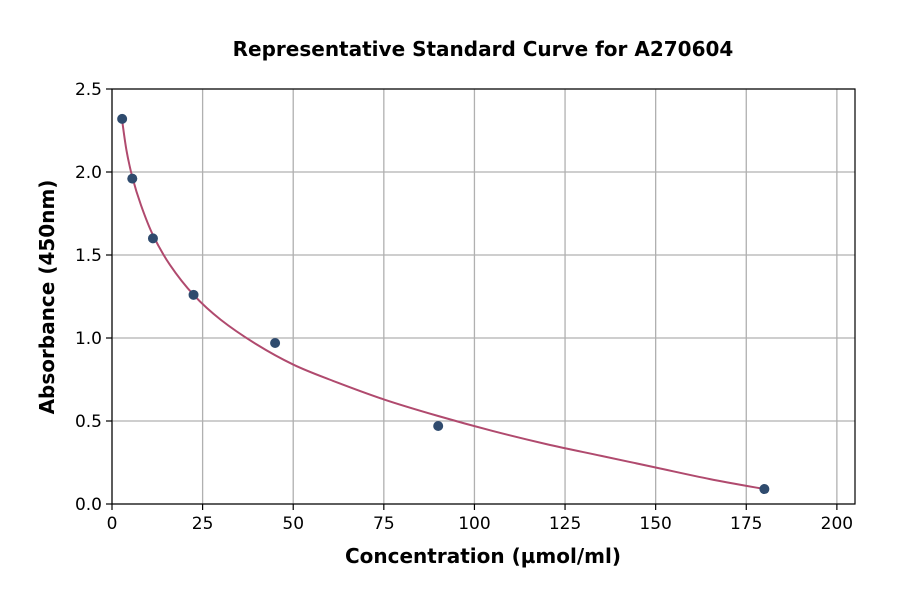 This screenshot has height=594, width=900. What do you see at coordinates (88, 256) in the screenshot?
I see `y-tick-label: 1.5` at bounding box center [88, 256].